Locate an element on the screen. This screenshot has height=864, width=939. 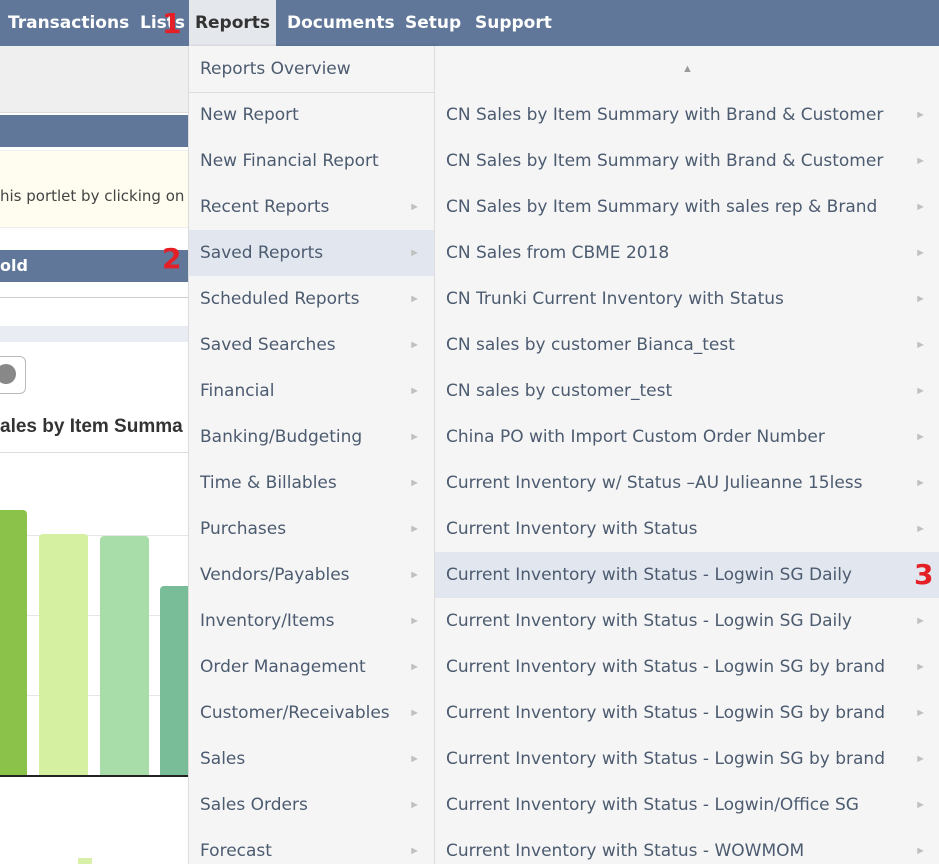
reports-menu-item: Saved Reports ► is located at coordinates (311, 253).